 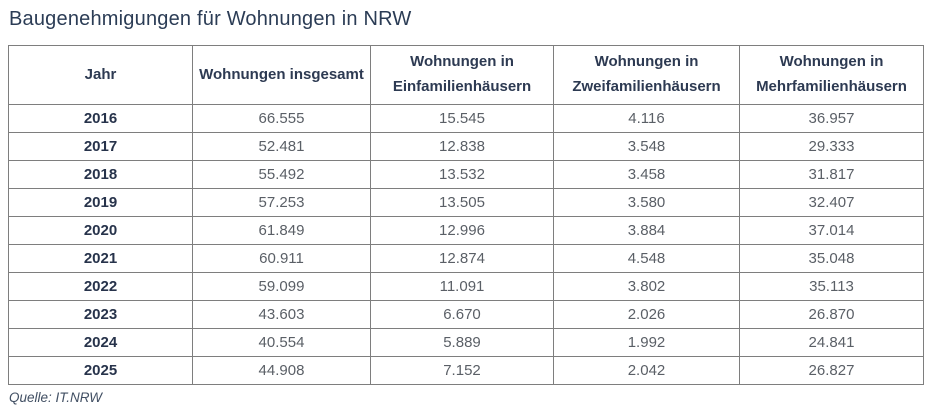 What do you see at coordinates (462, 342) in the screenshot?
I see `value-cell: 5.889` at bounding box center [462, 342].